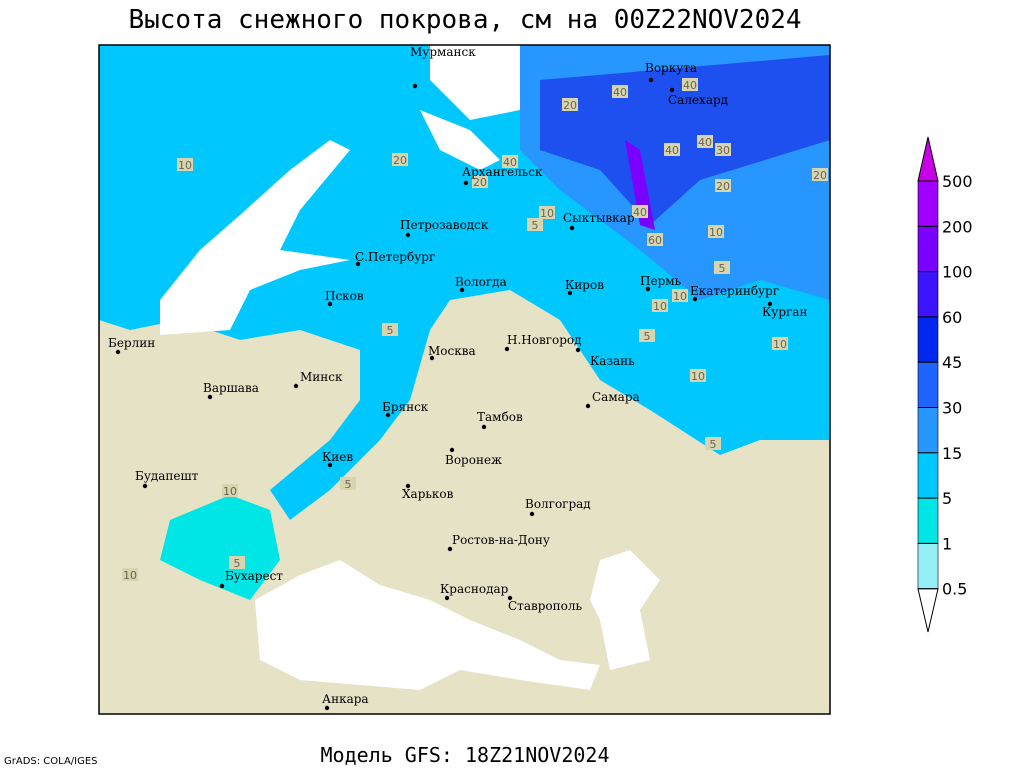  What do you see at coordinates (321, 377) in the screenshot?
I see `city-label: Минск` at bounding box center [321, 377].